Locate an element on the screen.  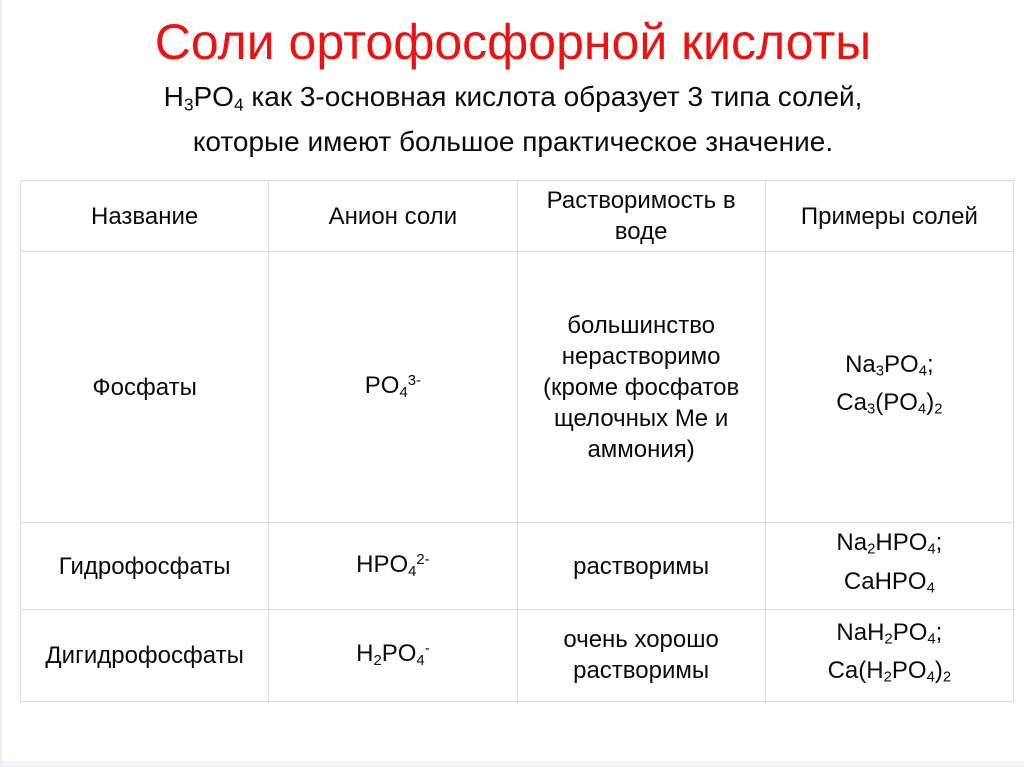
cell-examples: NaH2PO4; Ca(H2PO4)2 is located at coordinates (889, 655).